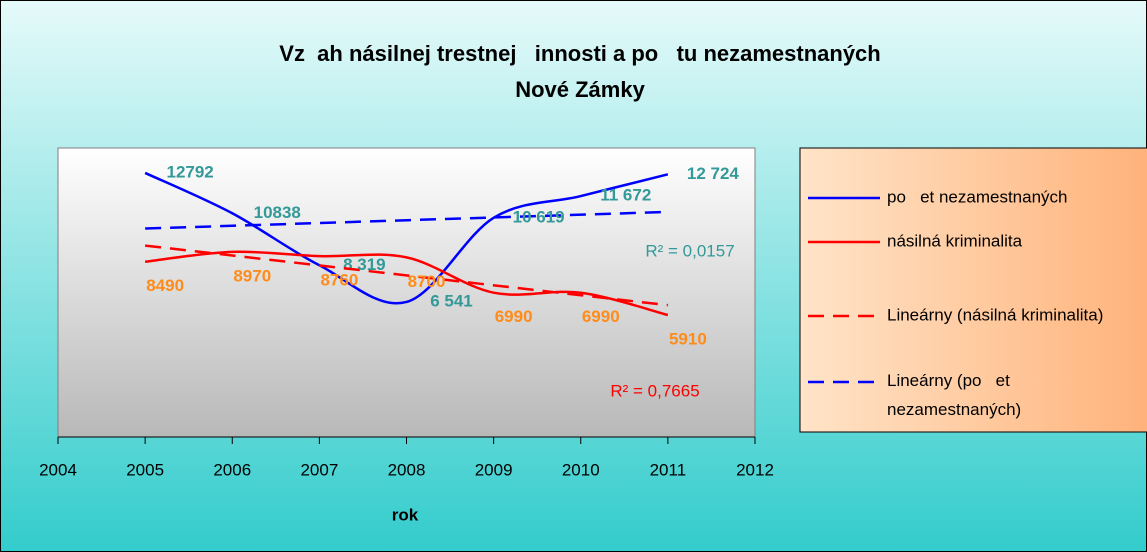  I want to click on data-label: 12792, so click(189, 171).